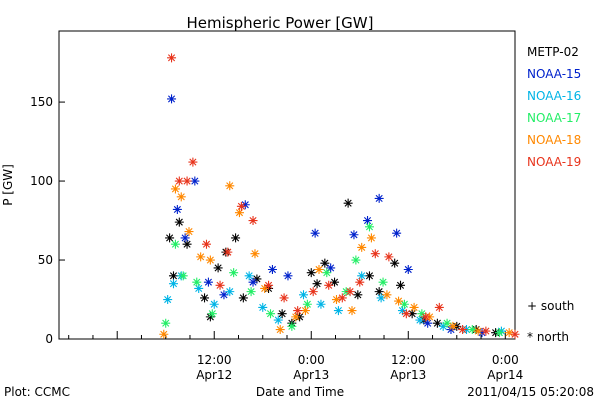 This screenshot has height=400, width=600. What do you see at coordinates (49, 339) in the screenshot?
I see `y-tick-label: 0` at bounding box center [49, 339].